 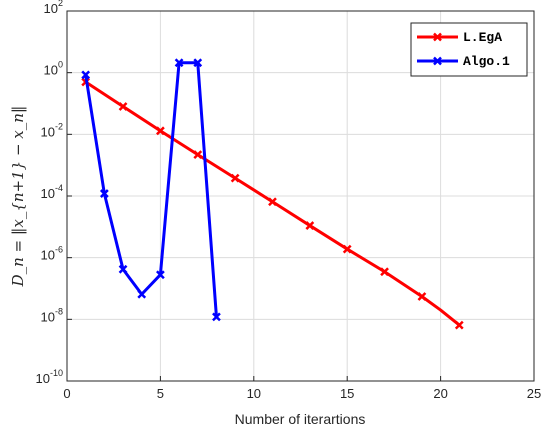 What do you see at coordinates (300, 419) in the screenshot?
I see `x-axis-label: Number of iterartions` at bounding box center [300, 419].